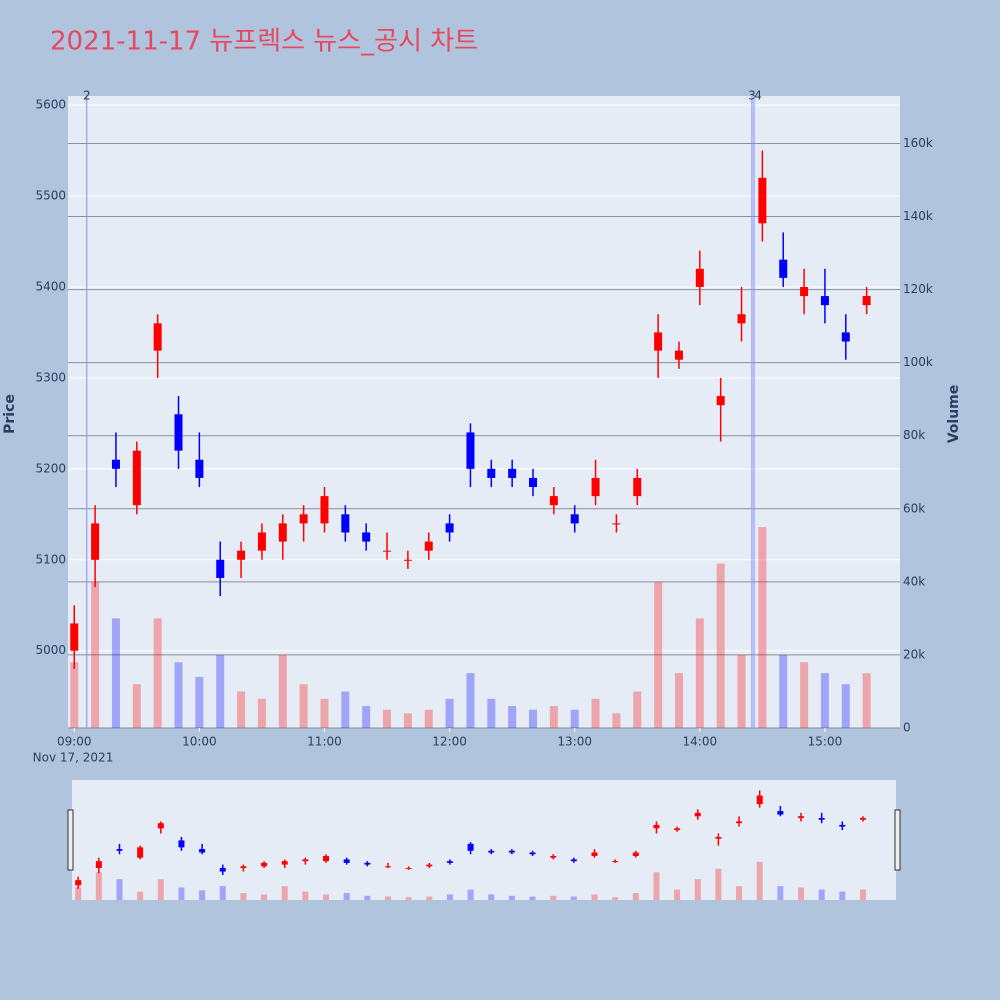 The width and height of the screenshot is (1000, 1000). What do you see at coordinates (914, 508) in the screenshot?
I see `y2-tick-label: 60k` at bounding box center [914, 508].